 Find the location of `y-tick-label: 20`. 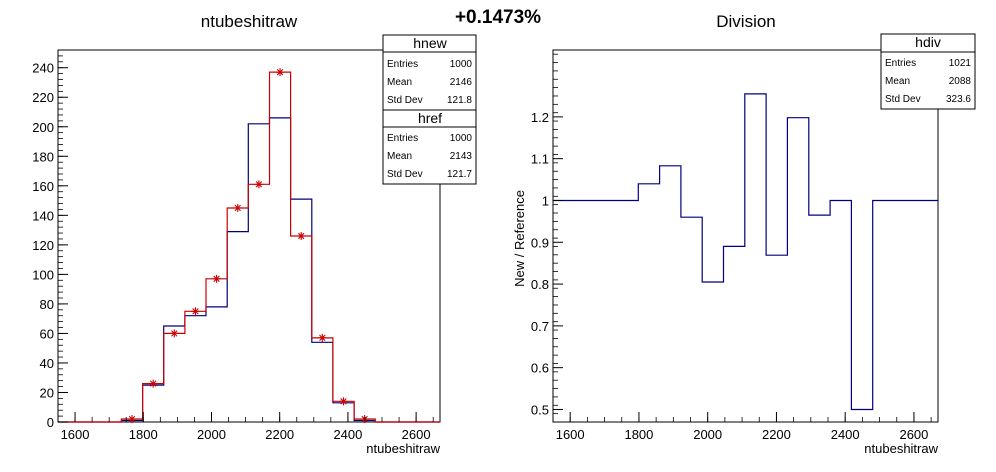

y-tick-label: 20 is located at coordinates (47, 392).